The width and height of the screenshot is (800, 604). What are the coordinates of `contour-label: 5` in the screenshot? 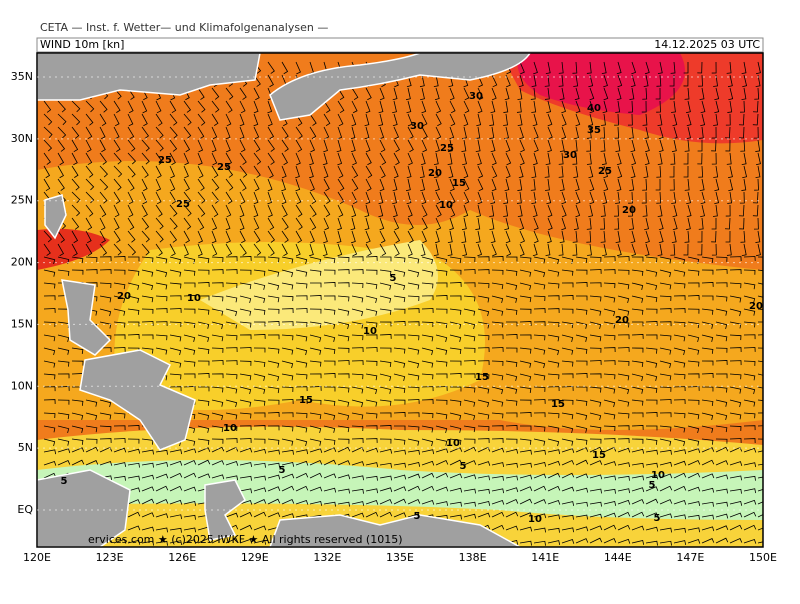 It's located at (657, 518).